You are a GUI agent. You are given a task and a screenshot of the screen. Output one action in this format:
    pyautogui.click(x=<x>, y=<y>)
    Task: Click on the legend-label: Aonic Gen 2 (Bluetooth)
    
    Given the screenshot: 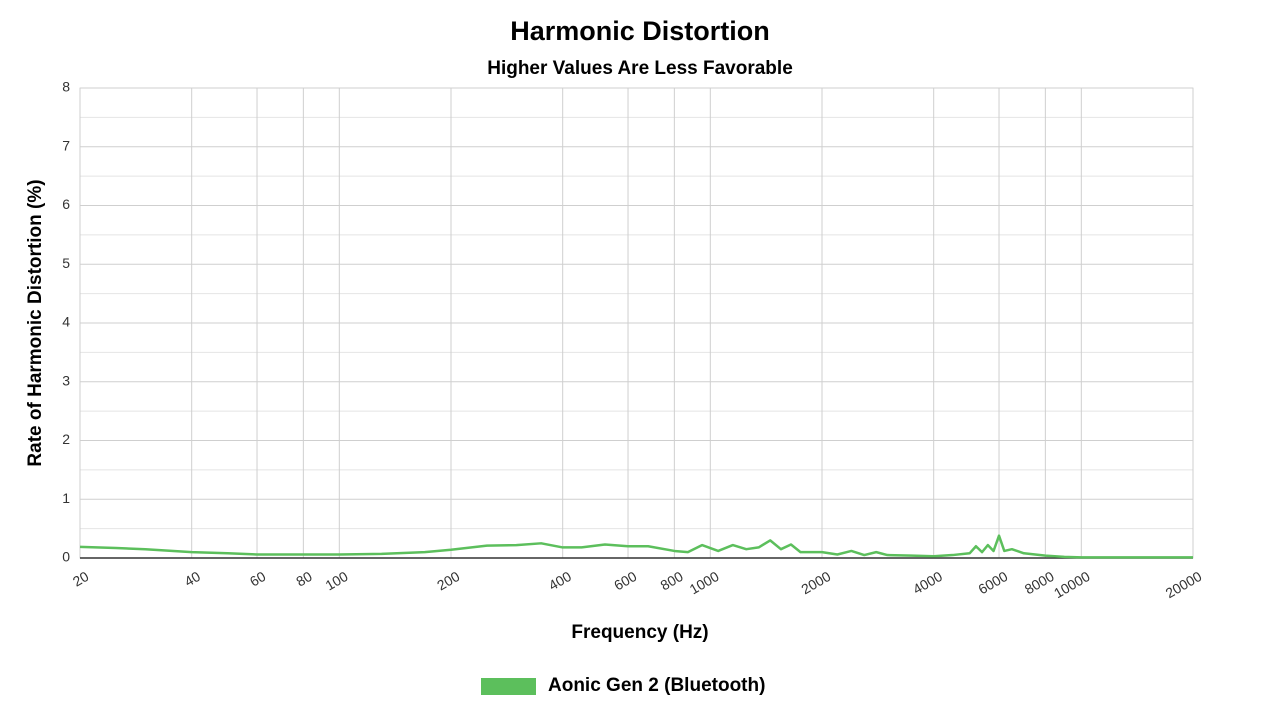 What is the action you would take?
    pyautogui.click(x=656, y=685)
    